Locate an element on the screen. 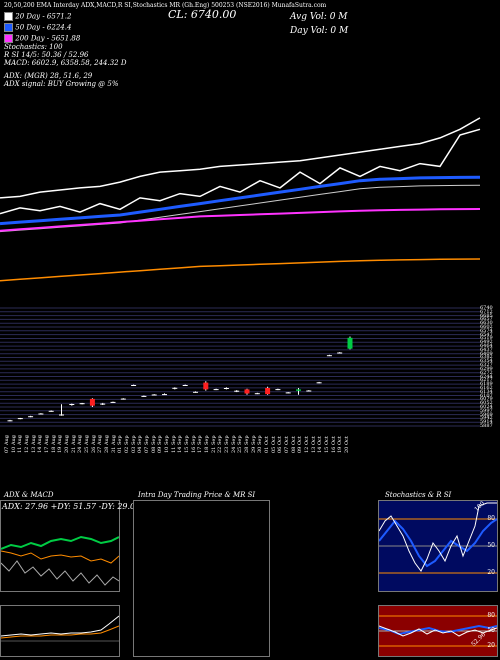 This screenshot has height=660, width=500. stoch-tick-50: 50 is located at coordinates (491, 545).